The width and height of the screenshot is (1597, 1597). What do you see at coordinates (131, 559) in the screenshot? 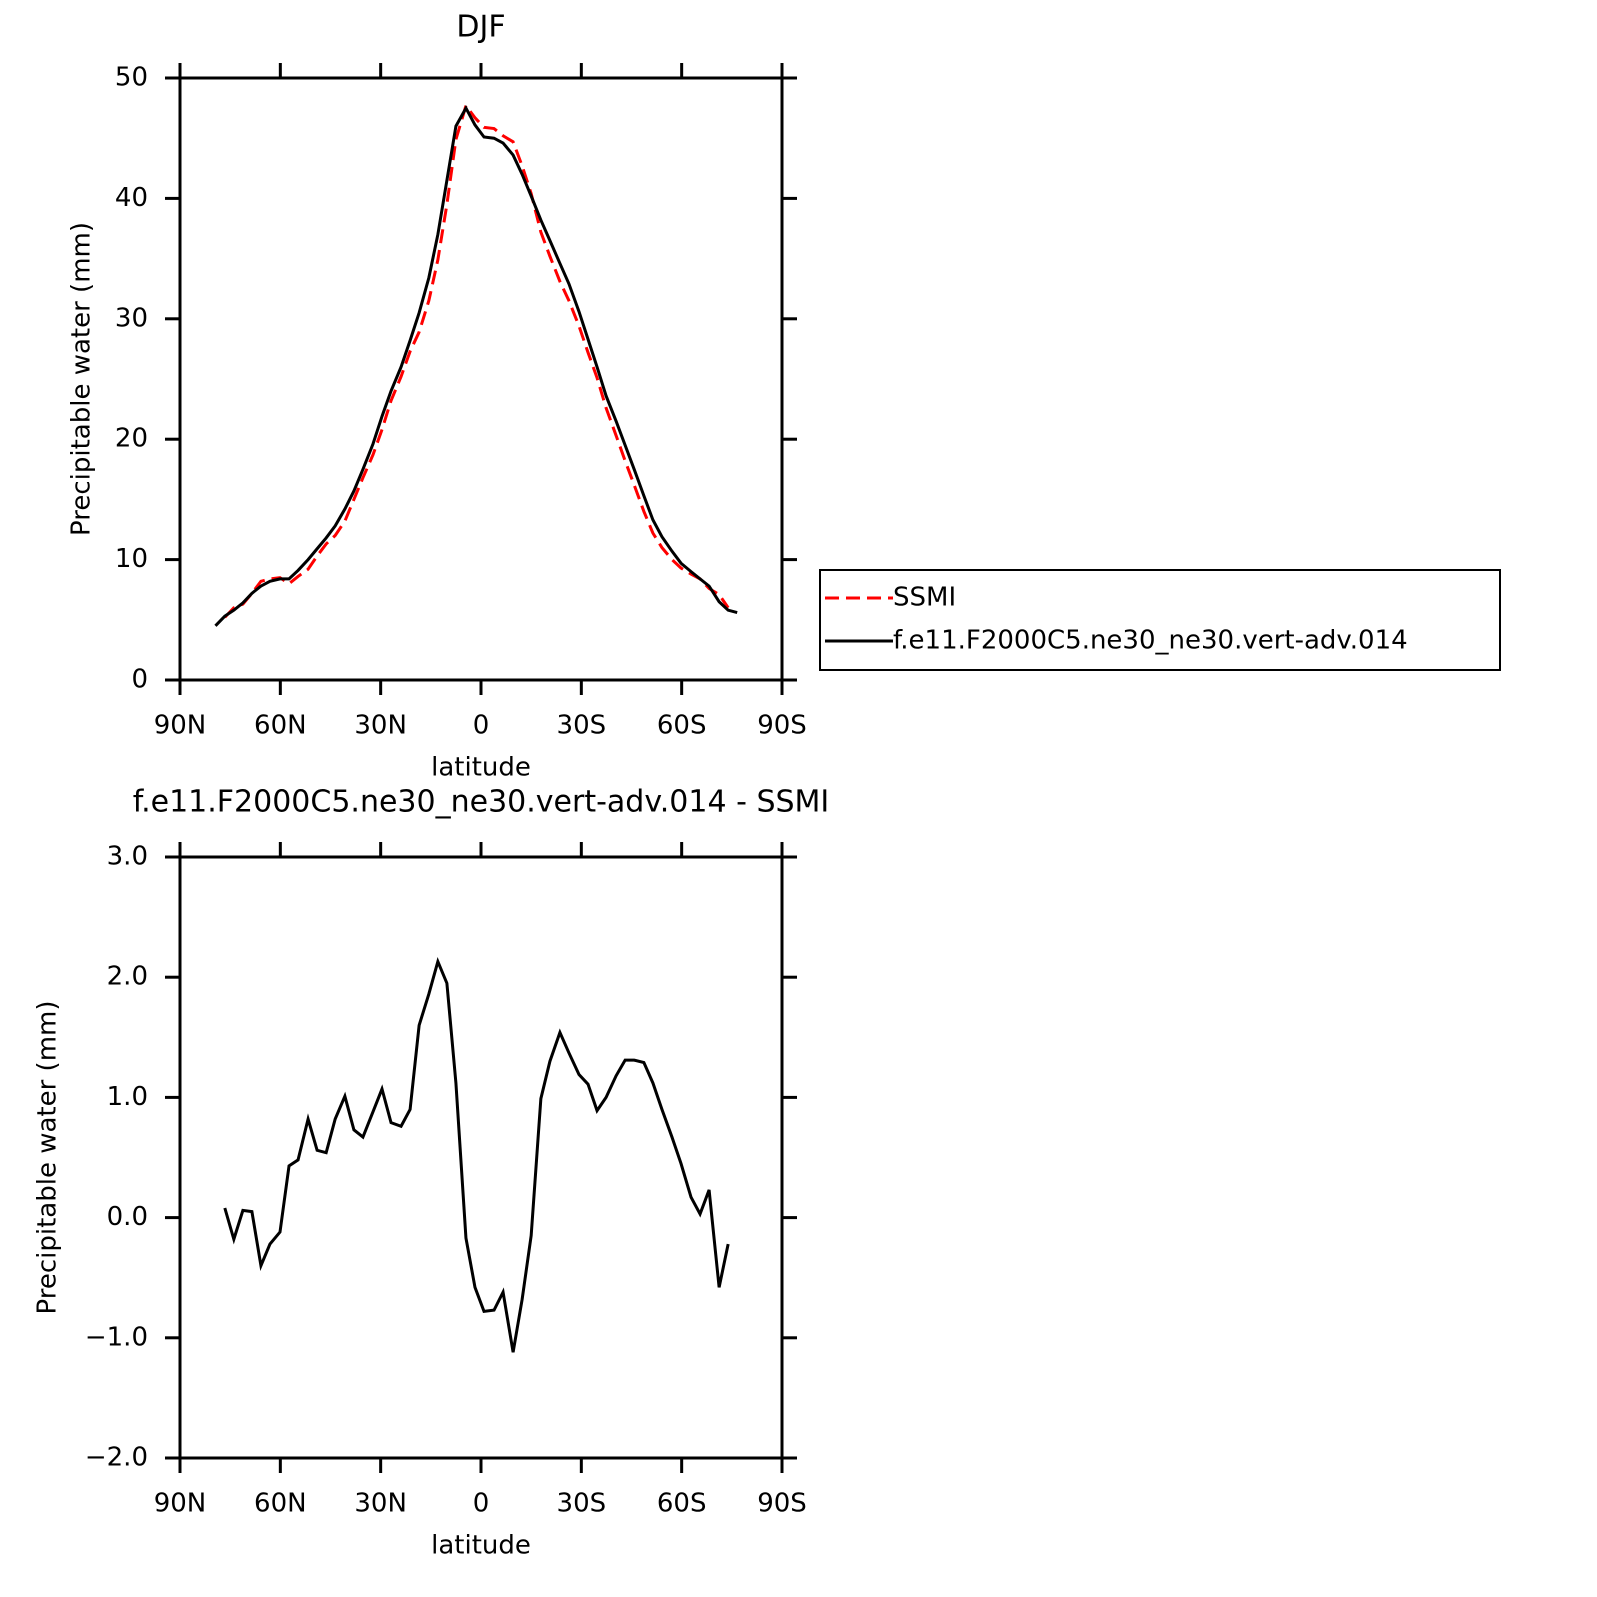
I see `y-tick-label: 10` at bounding box center [131, 559].